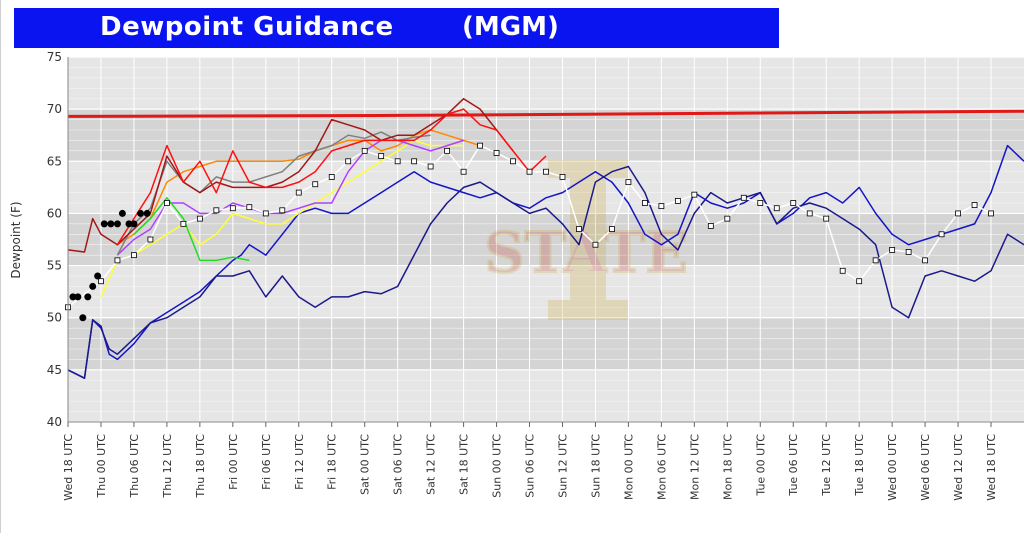 The width and height of the screenshot is (1024, 533). What do you see at coordinates (54, 57) in the screenshot?
I see `y-tick-label: 75` at bounding box center [54, 57].